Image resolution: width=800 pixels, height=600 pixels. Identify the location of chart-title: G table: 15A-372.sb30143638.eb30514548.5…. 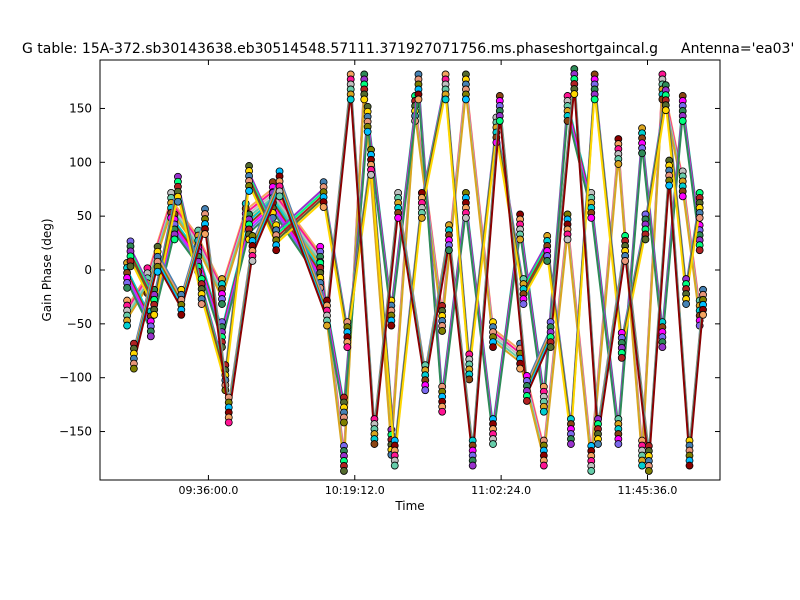
(340, 49).